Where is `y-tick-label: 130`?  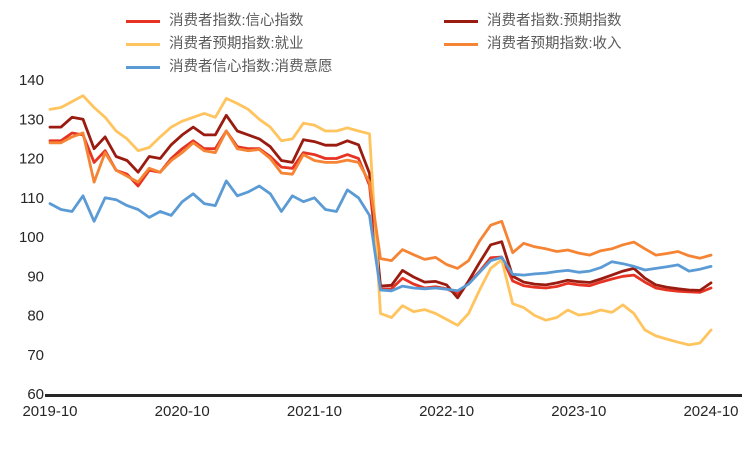 y-tick-label: 130 is located at coordinates (31, 119).